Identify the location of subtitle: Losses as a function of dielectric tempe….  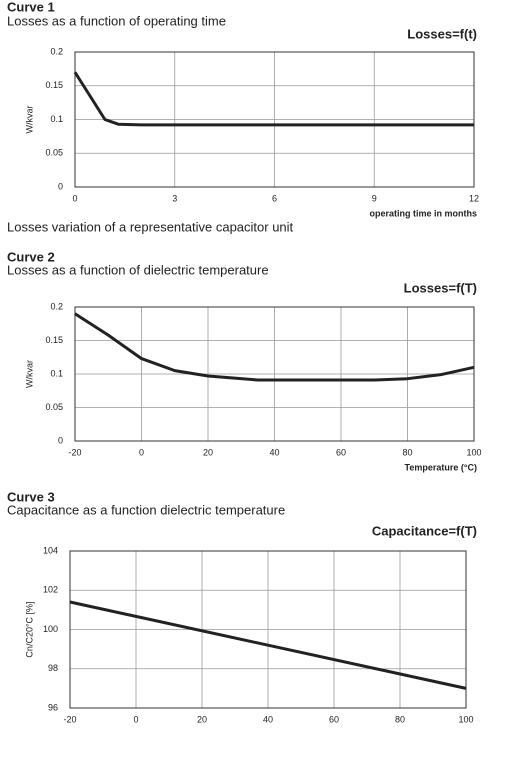
(138, 269).